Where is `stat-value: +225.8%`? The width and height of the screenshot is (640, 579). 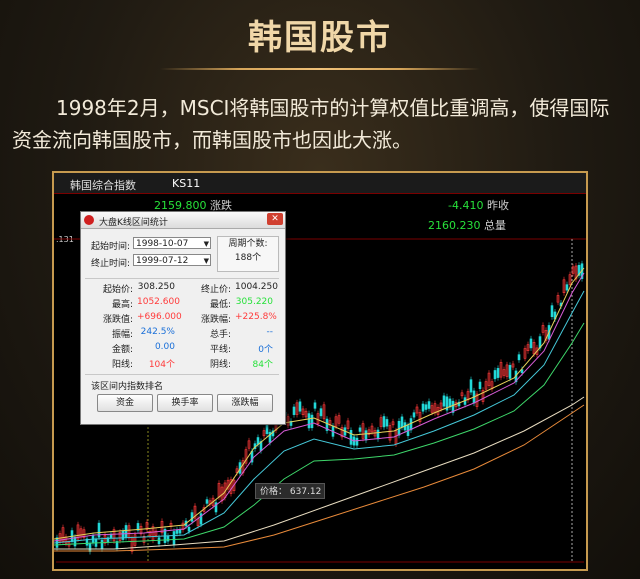
stat-value: +225.8% is located at coordinates (256, 317).